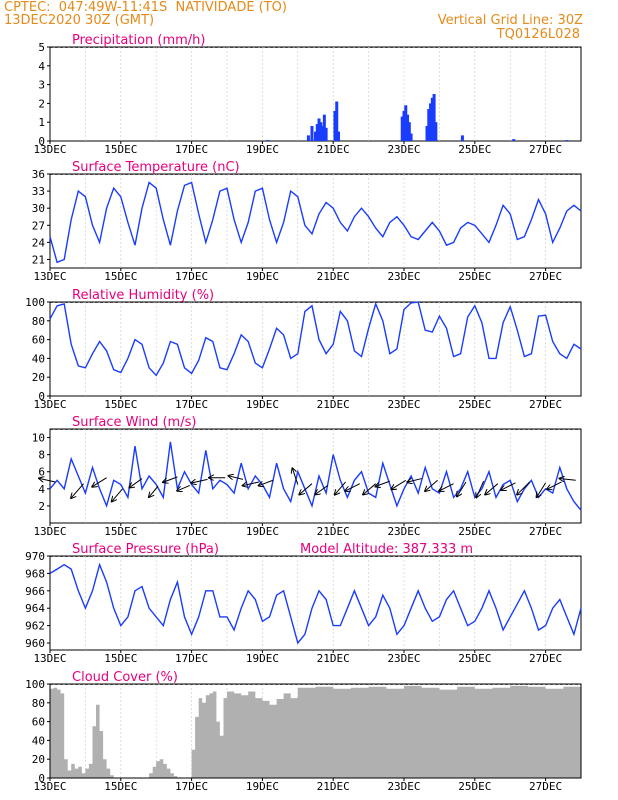 The image size is (618, 800). I want to click on pressure-ytick-label: 964, so click(35, 608).